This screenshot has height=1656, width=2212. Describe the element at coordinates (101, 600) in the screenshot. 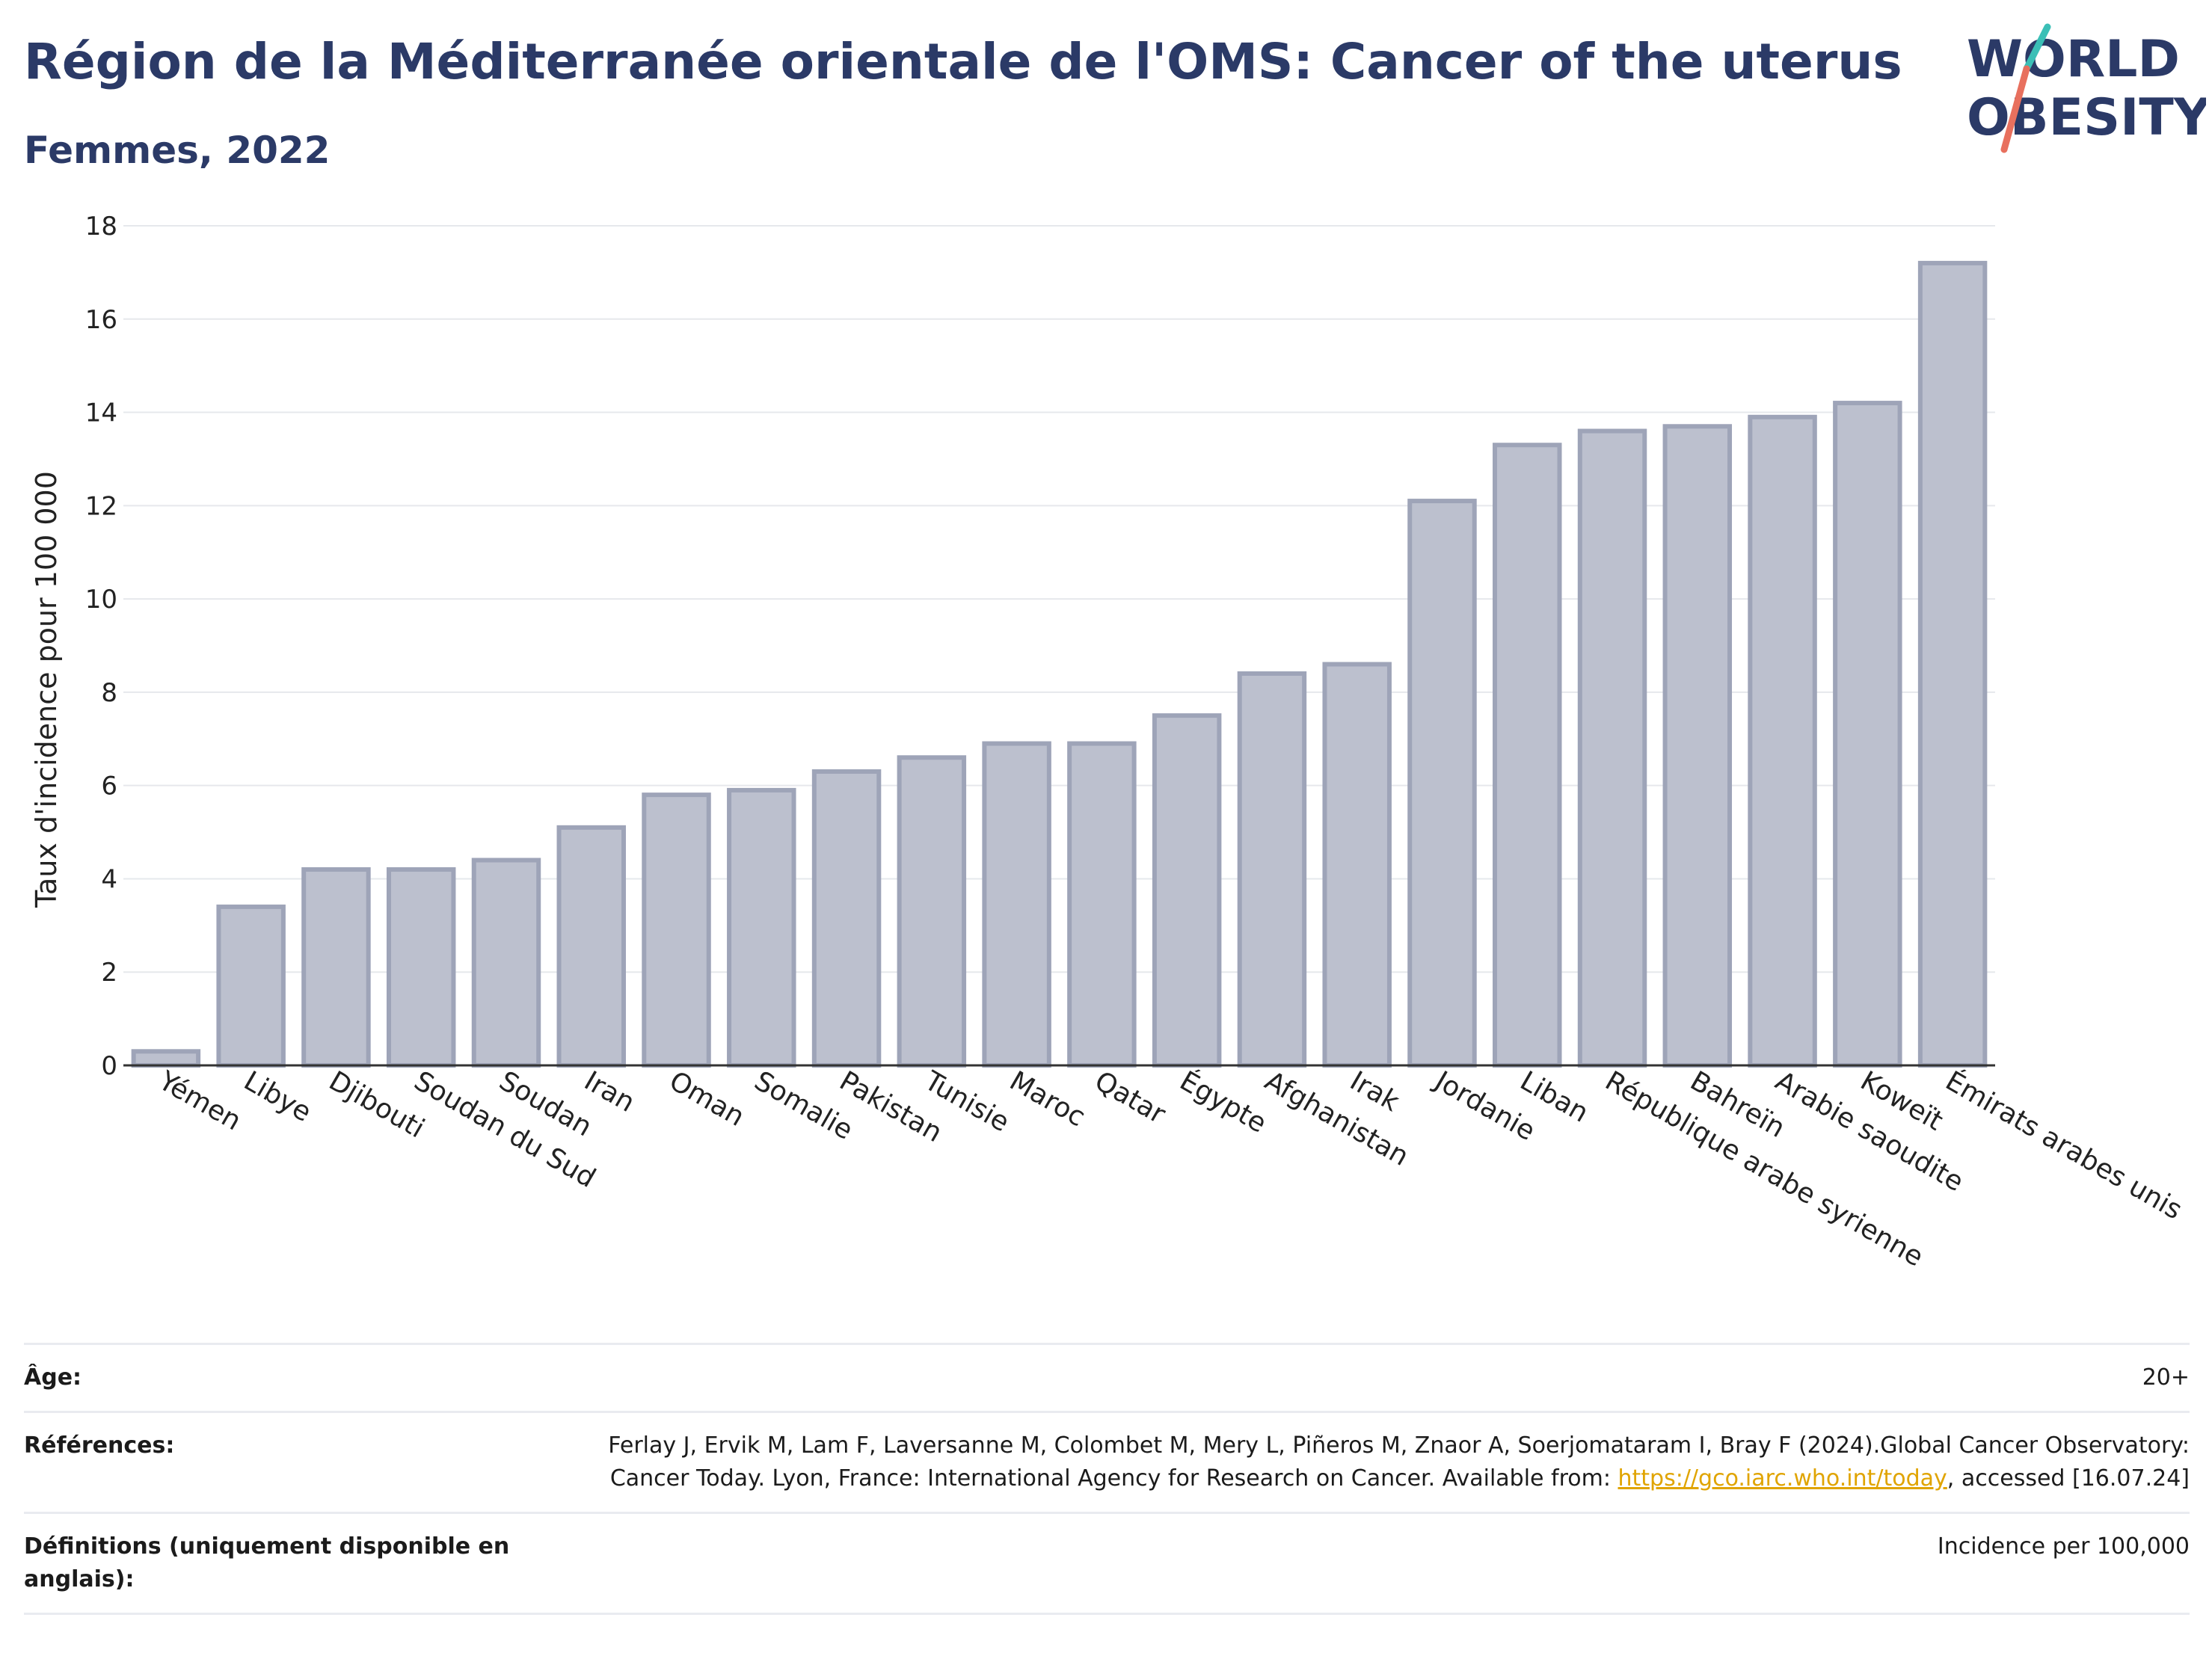

I see `y-tick-label: 10` at that location.